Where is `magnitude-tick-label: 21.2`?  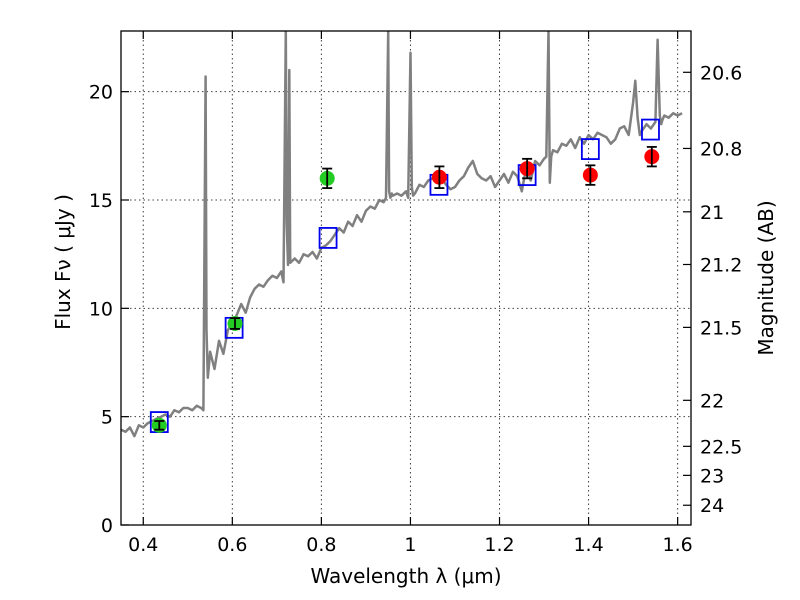
magnitude-tick-label: 21.2 is located at coordinates (721, 265).